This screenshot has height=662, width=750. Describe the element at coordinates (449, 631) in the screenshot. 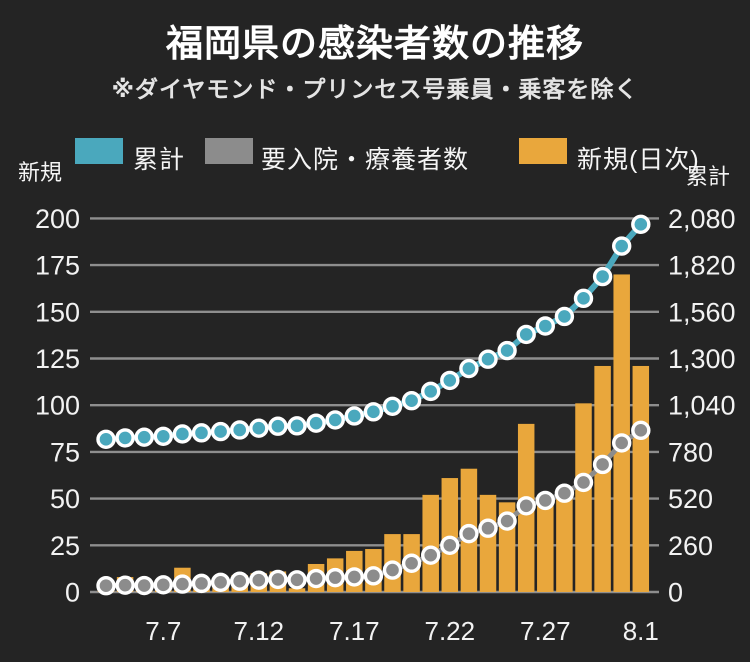

I see `x-axis-tick: 7.22` at that location.